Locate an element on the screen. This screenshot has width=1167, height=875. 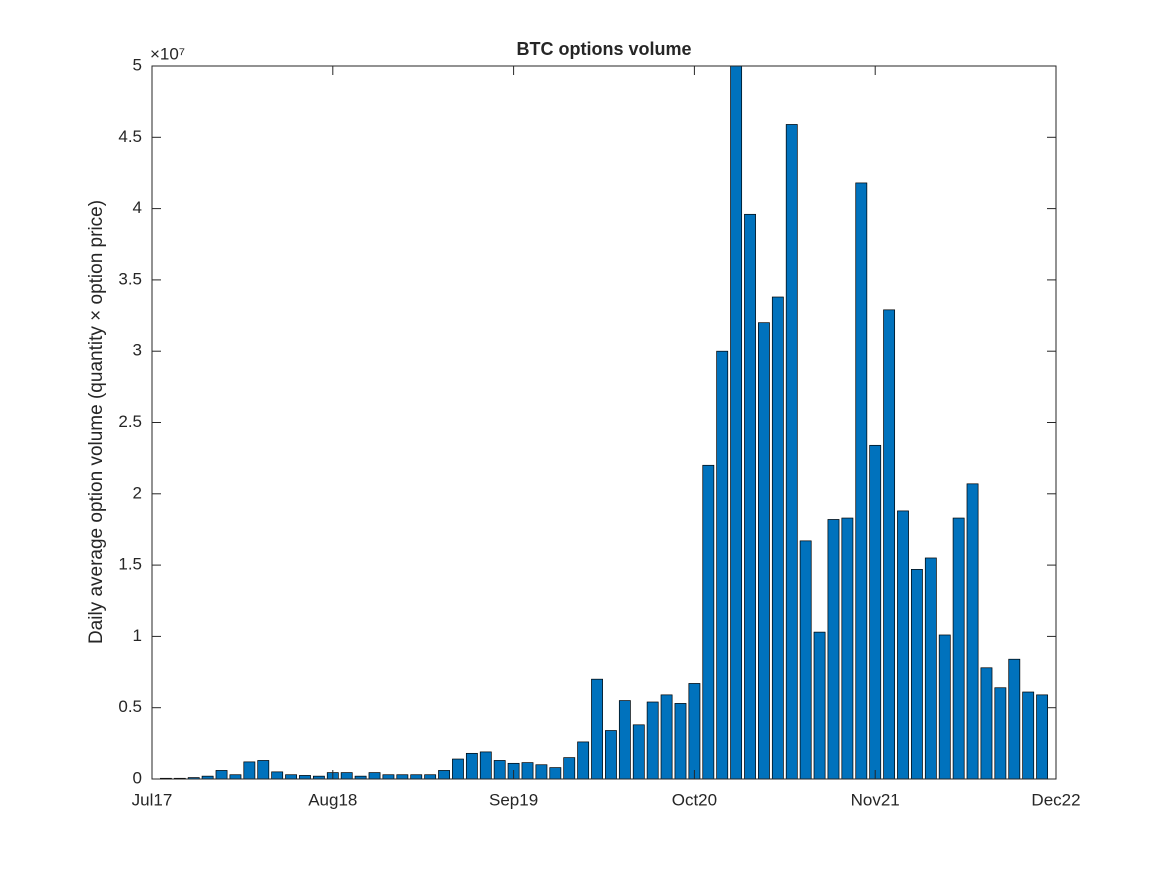
y-tick-label: 5 is located at coordinates (137, 64).